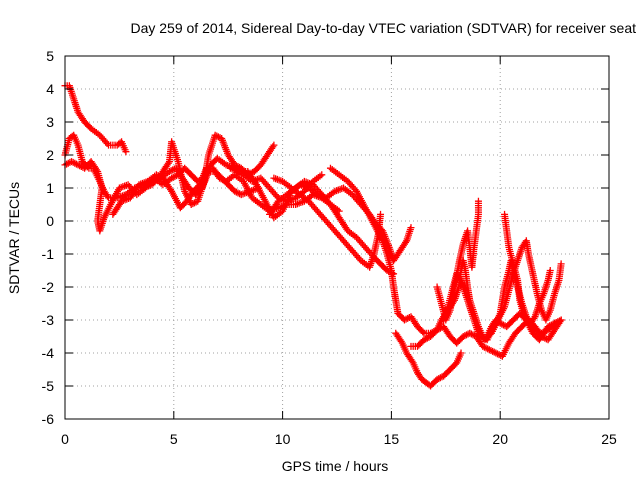 This screenshot has height=480, width=640. What do you see at coordinates (65, 439) in the screenshot?
I see `x-tick-label: 0` at bounding box center [65, 439].